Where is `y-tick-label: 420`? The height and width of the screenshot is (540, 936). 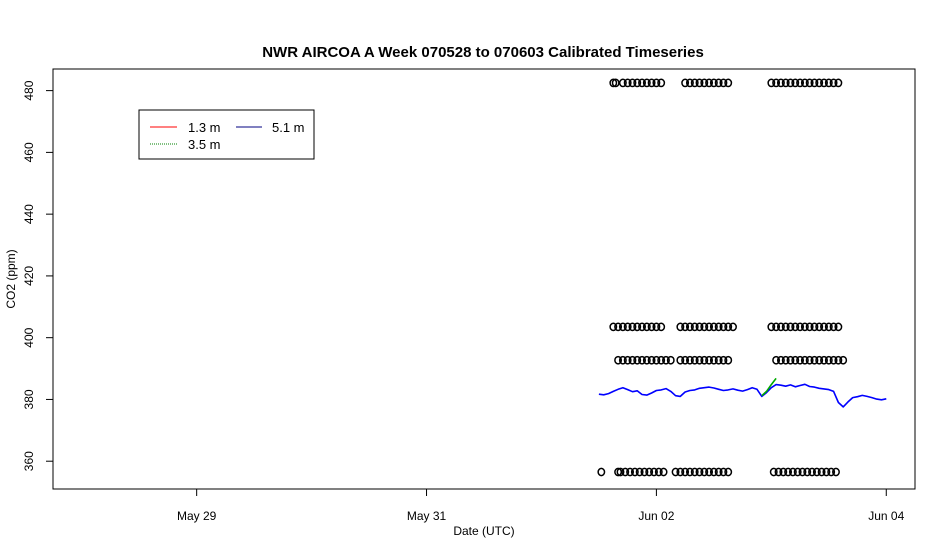 y-tick-label: 420 is located at coordinates (29, 276).